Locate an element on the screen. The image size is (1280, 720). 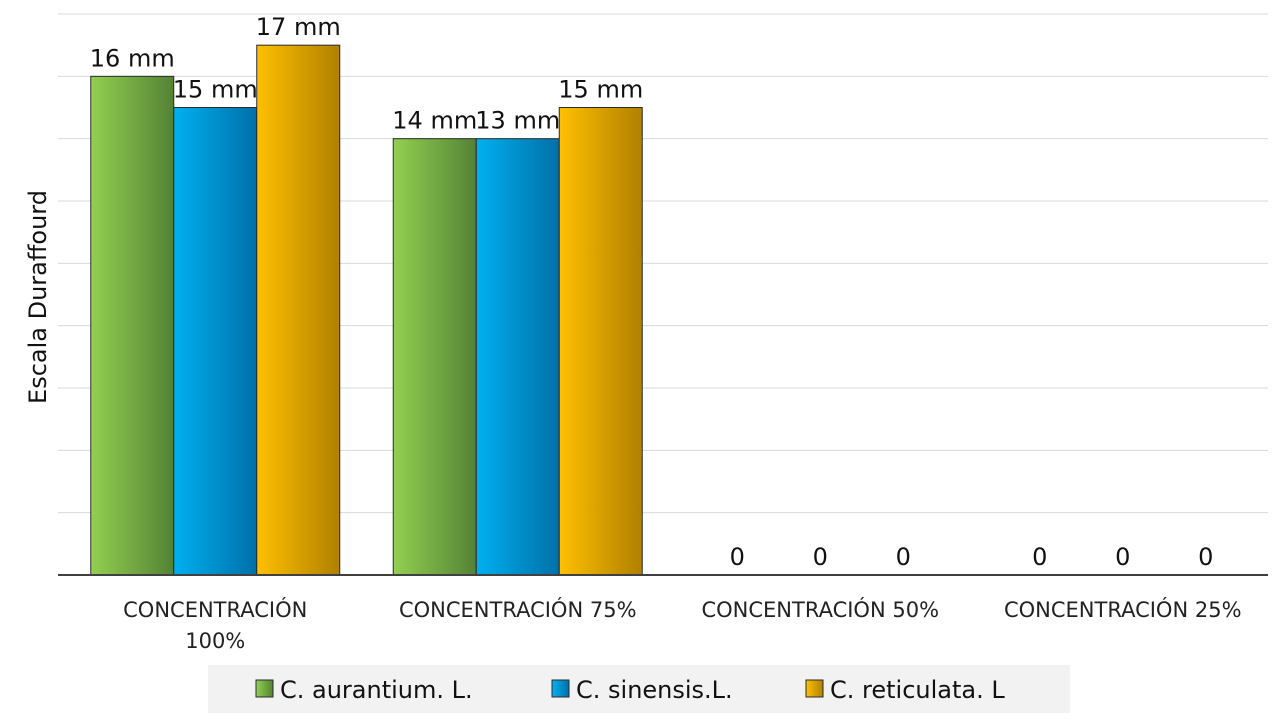
legend-box is located at coordinates (639, 689).